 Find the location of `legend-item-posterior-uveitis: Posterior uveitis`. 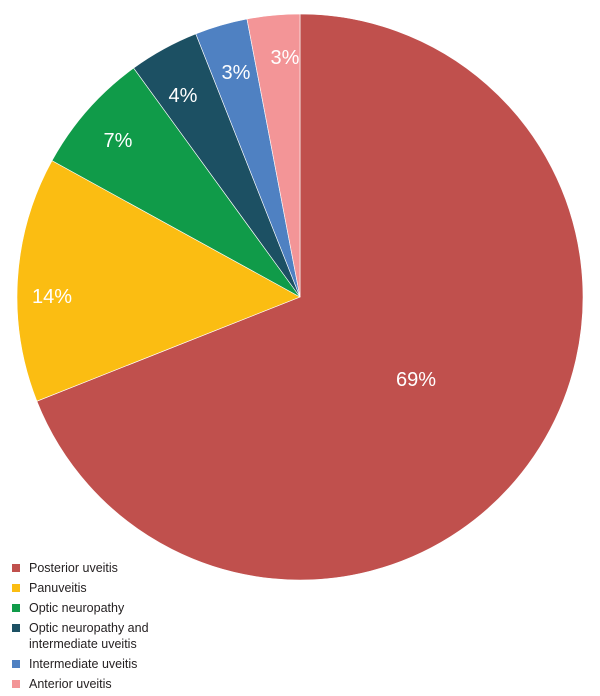

legend-item-posterior-uveitis: Posterior uveitis is located at coordinates (127, 568).